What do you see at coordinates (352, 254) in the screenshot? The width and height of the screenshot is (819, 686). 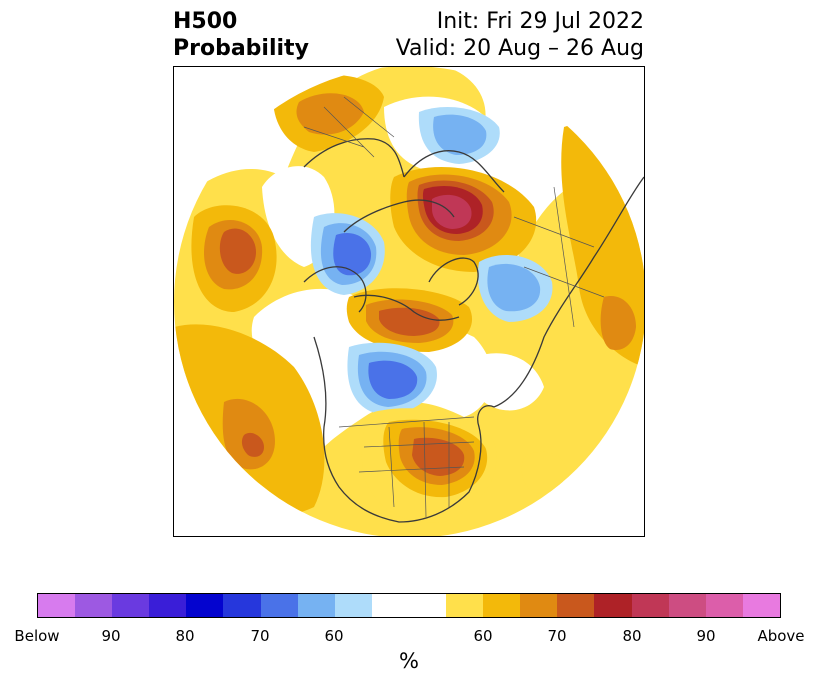 I see `below-70-east-siberia` at bounding box center [352, 254].